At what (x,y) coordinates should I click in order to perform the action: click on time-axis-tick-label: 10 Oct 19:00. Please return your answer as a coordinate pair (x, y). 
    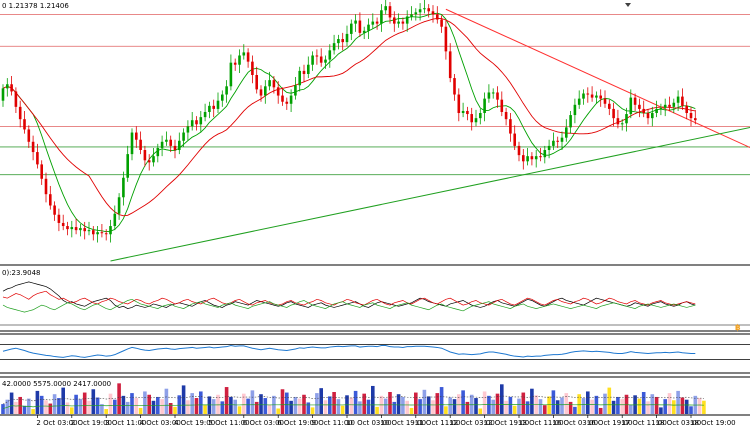
    Looking at the image, I should click on (403, 423).